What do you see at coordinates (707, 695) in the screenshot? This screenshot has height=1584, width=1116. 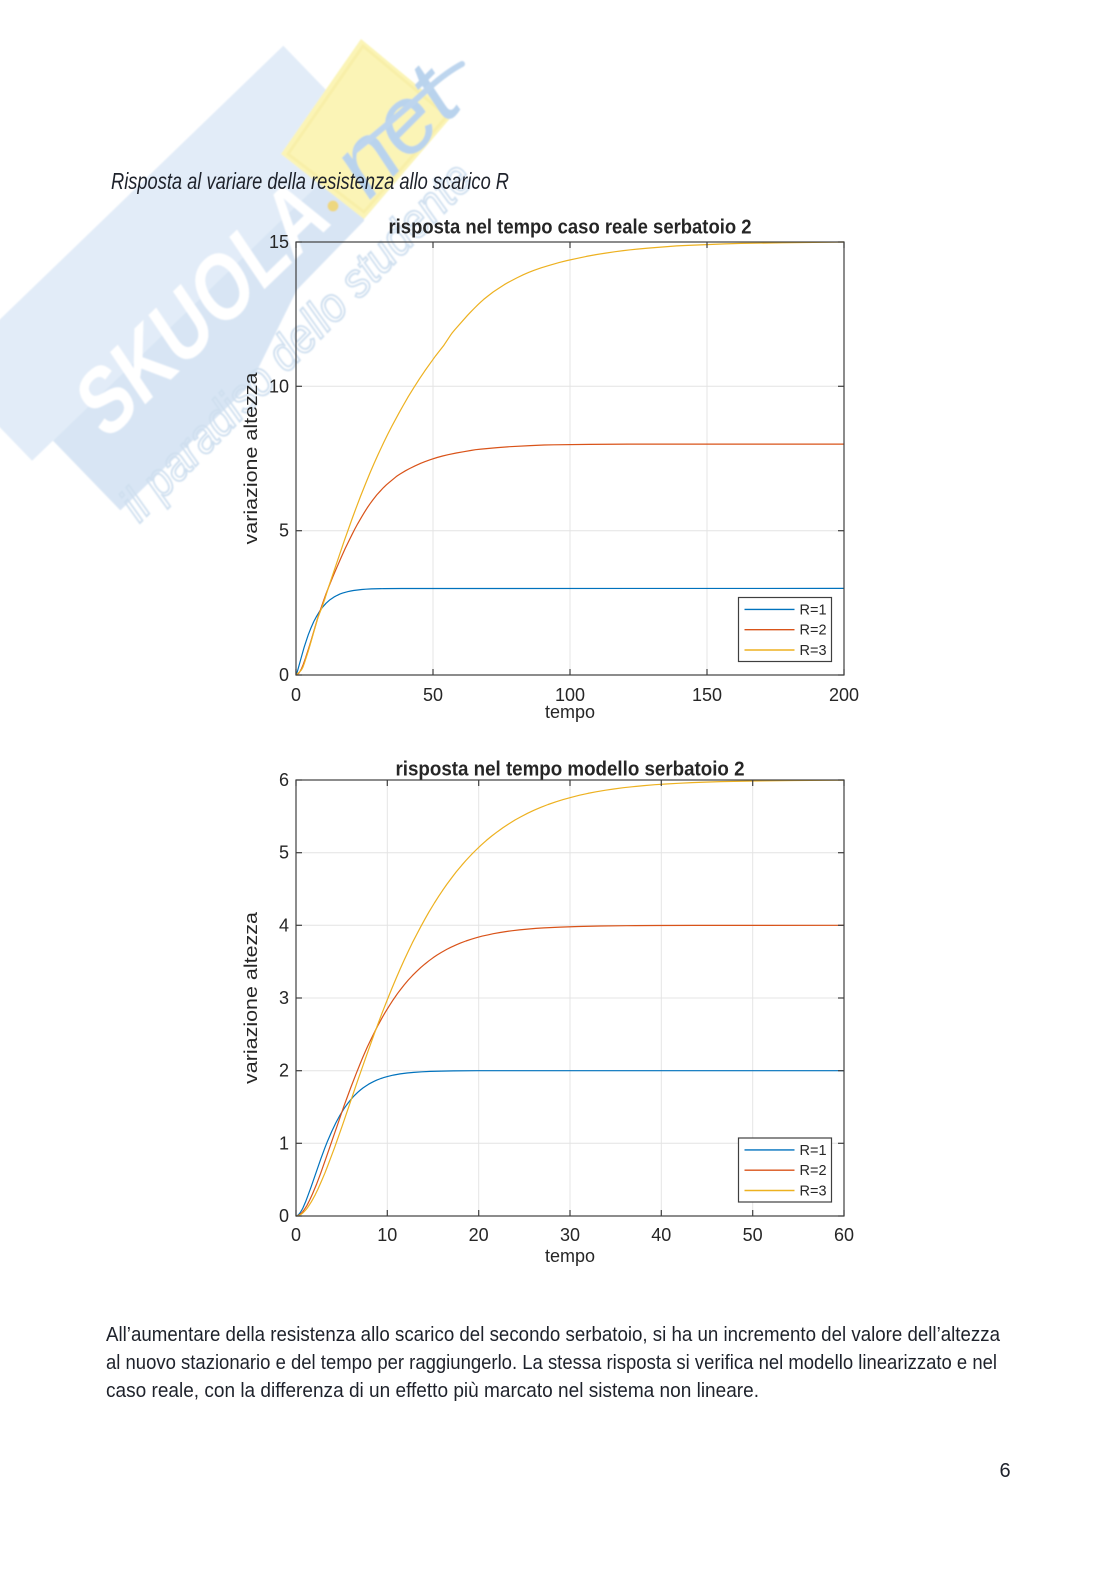 I see `svg-text: 150` at bounding box center [707, 695].